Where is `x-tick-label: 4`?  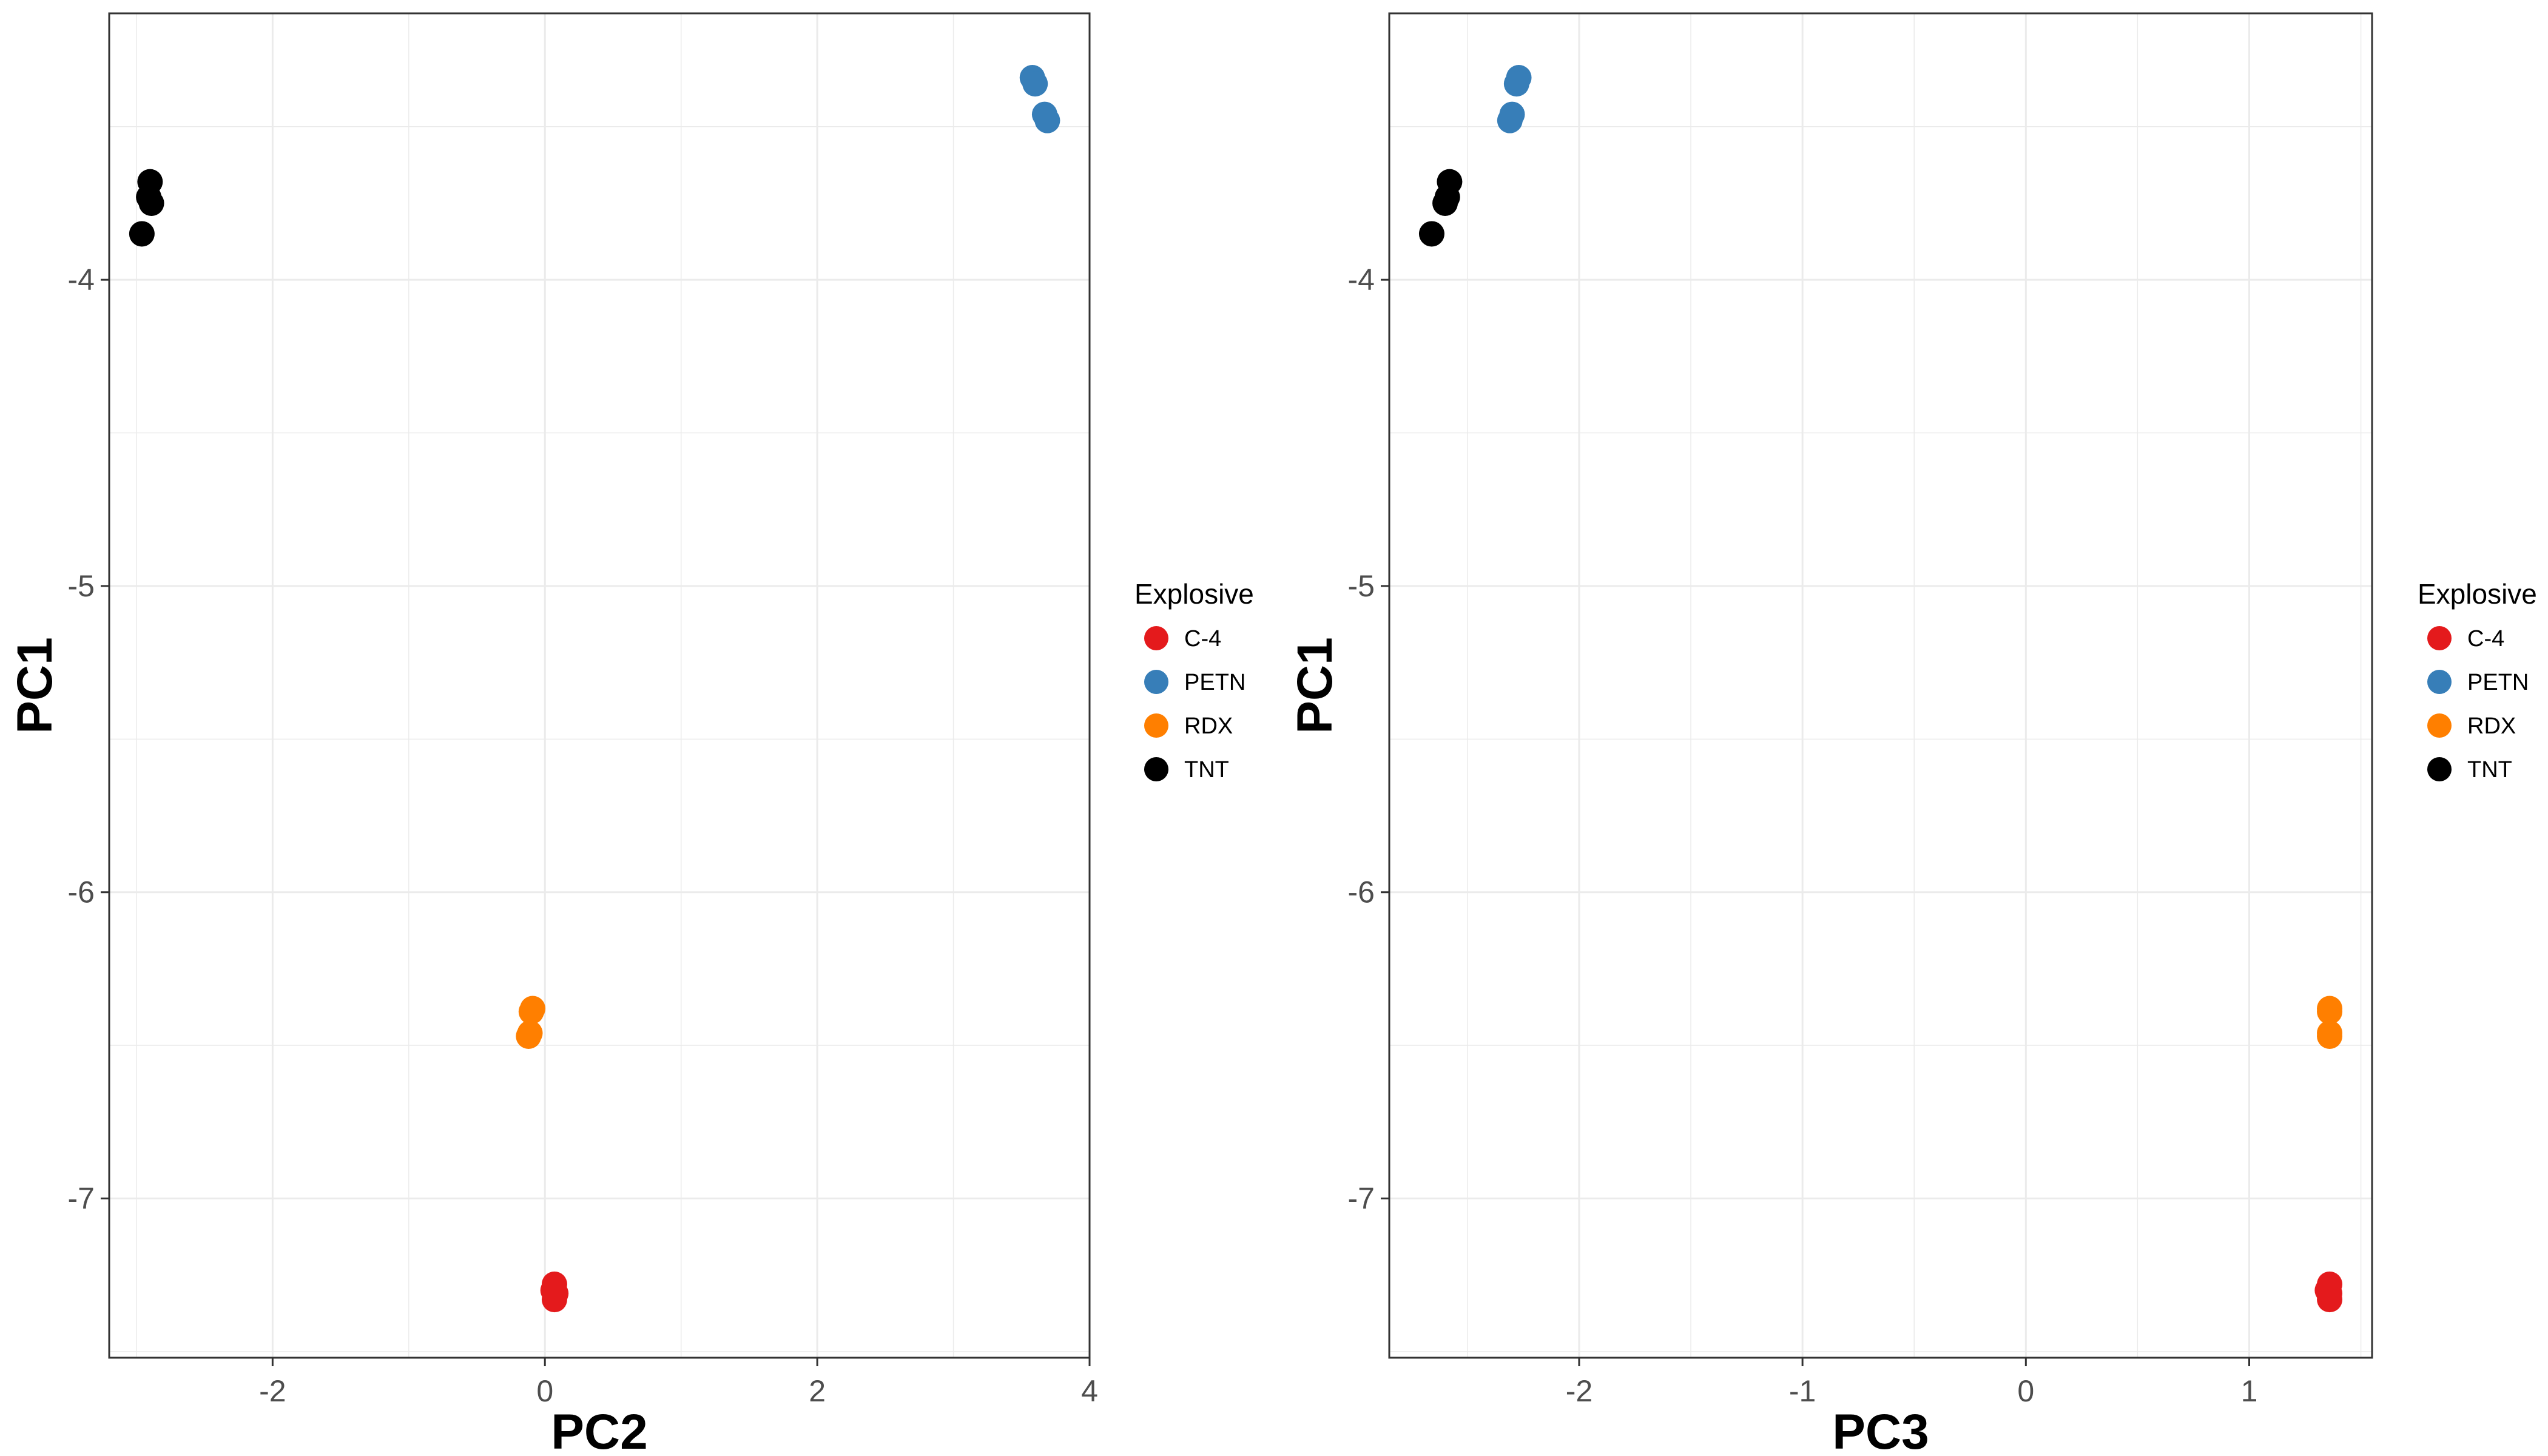
x-tick-label: 4 is located at coordinates (1089, 1391).